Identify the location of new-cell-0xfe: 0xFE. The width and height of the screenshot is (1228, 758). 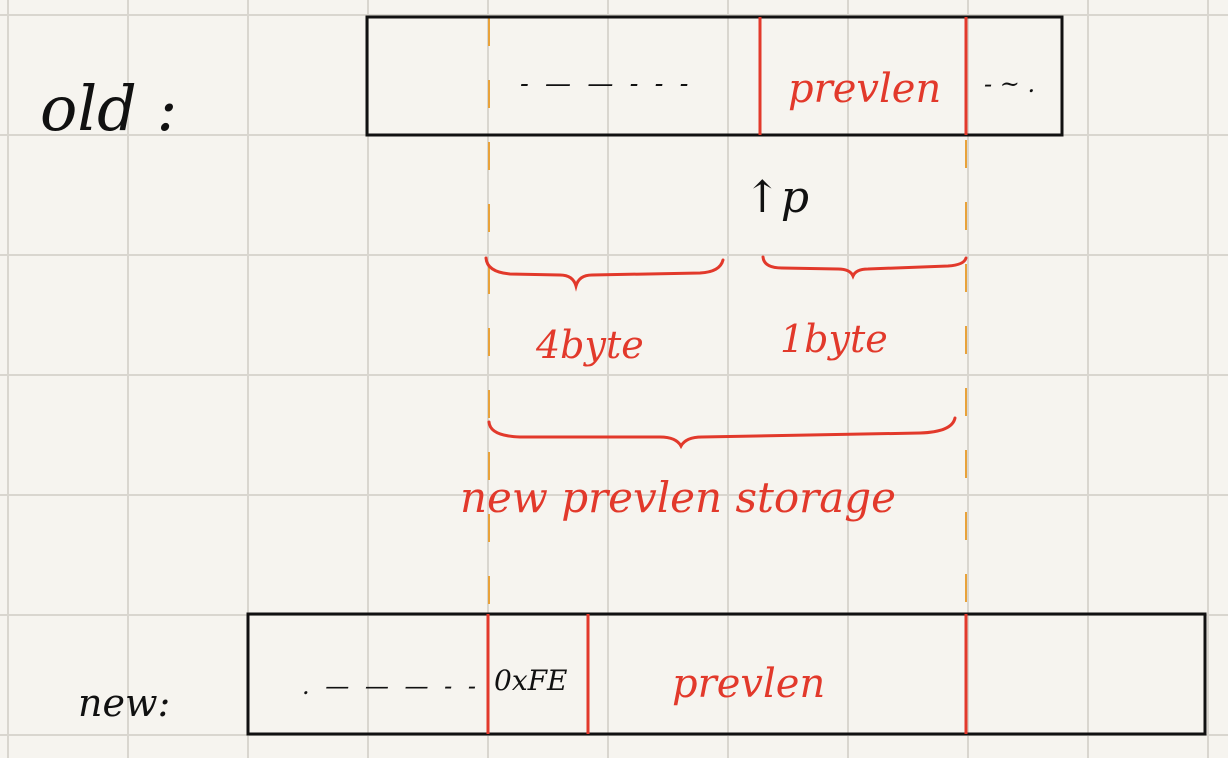
(530, 680).